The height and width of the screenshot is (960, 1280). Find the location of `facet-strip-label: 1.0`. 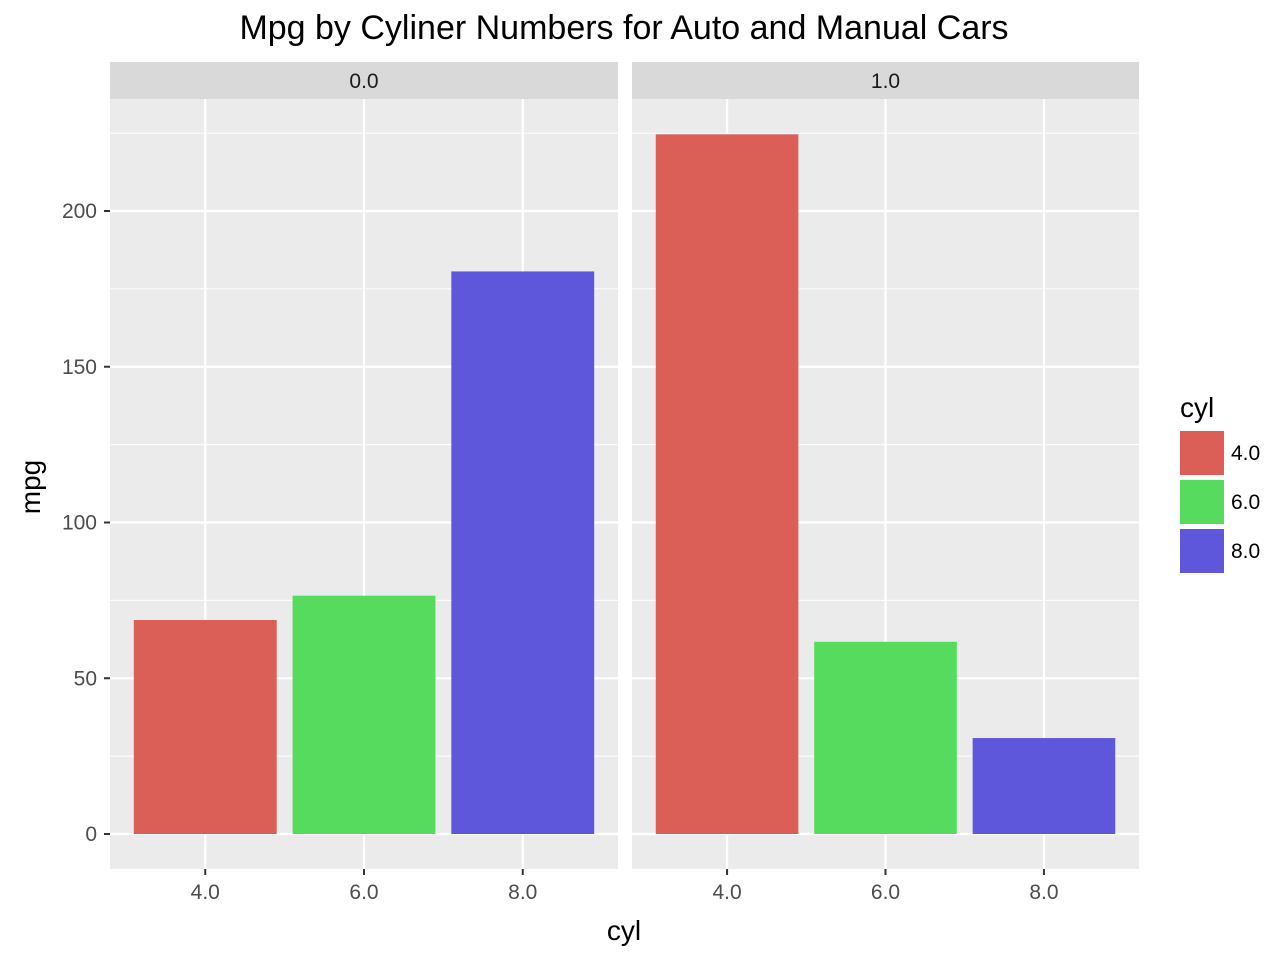

facet-strip-label: 1.0 is located at coordinates (885, 81).